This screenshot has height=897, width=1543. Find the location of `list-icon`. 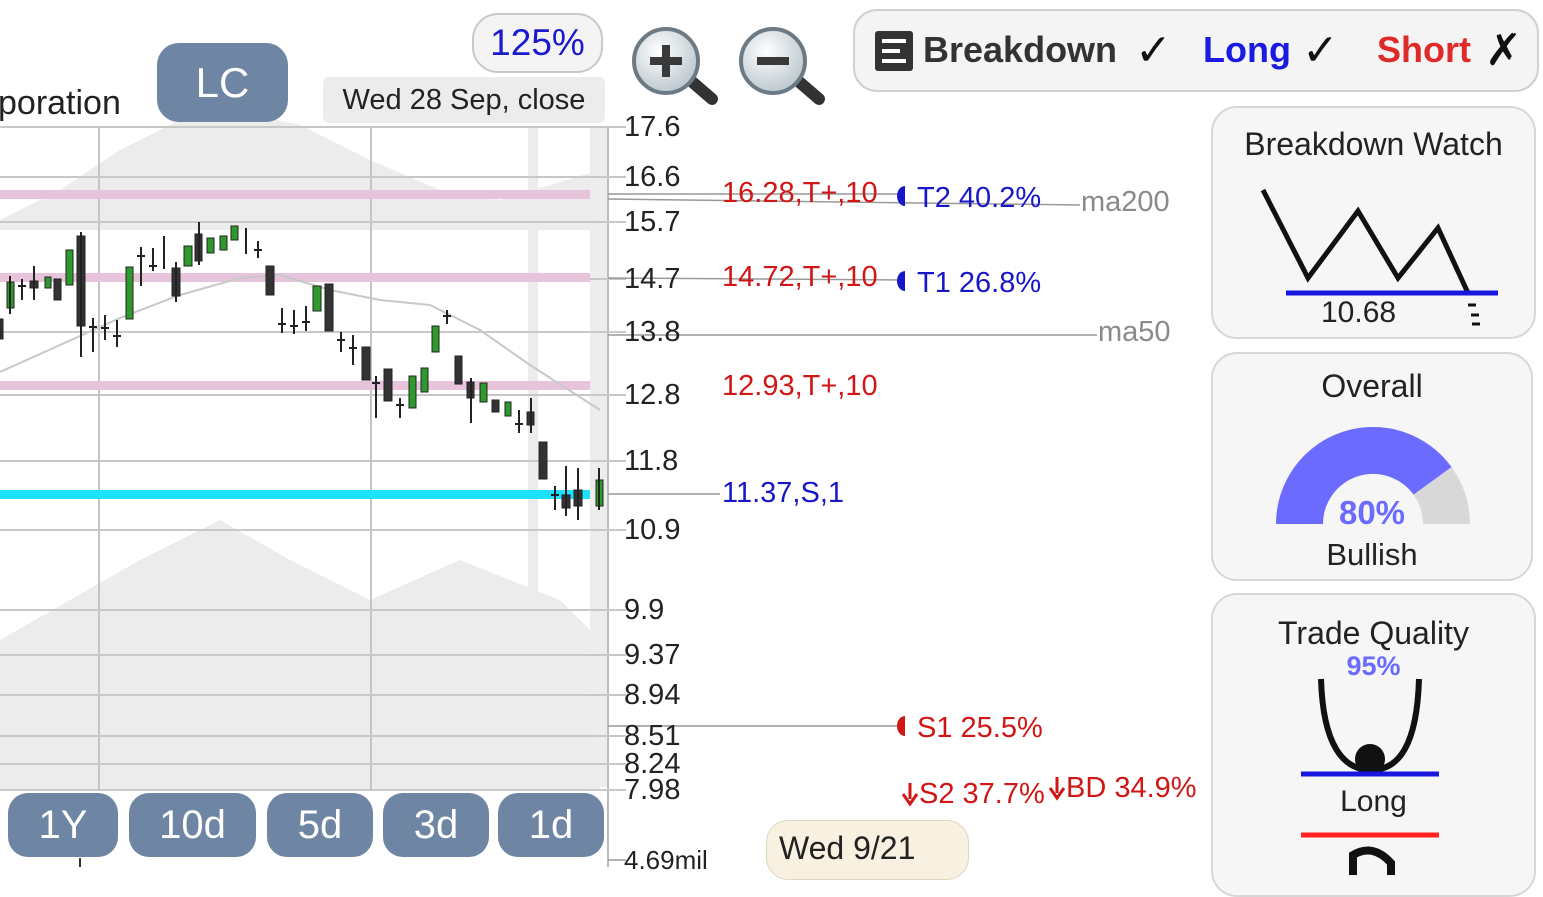

list-icon is located at coordinates (894, 51).